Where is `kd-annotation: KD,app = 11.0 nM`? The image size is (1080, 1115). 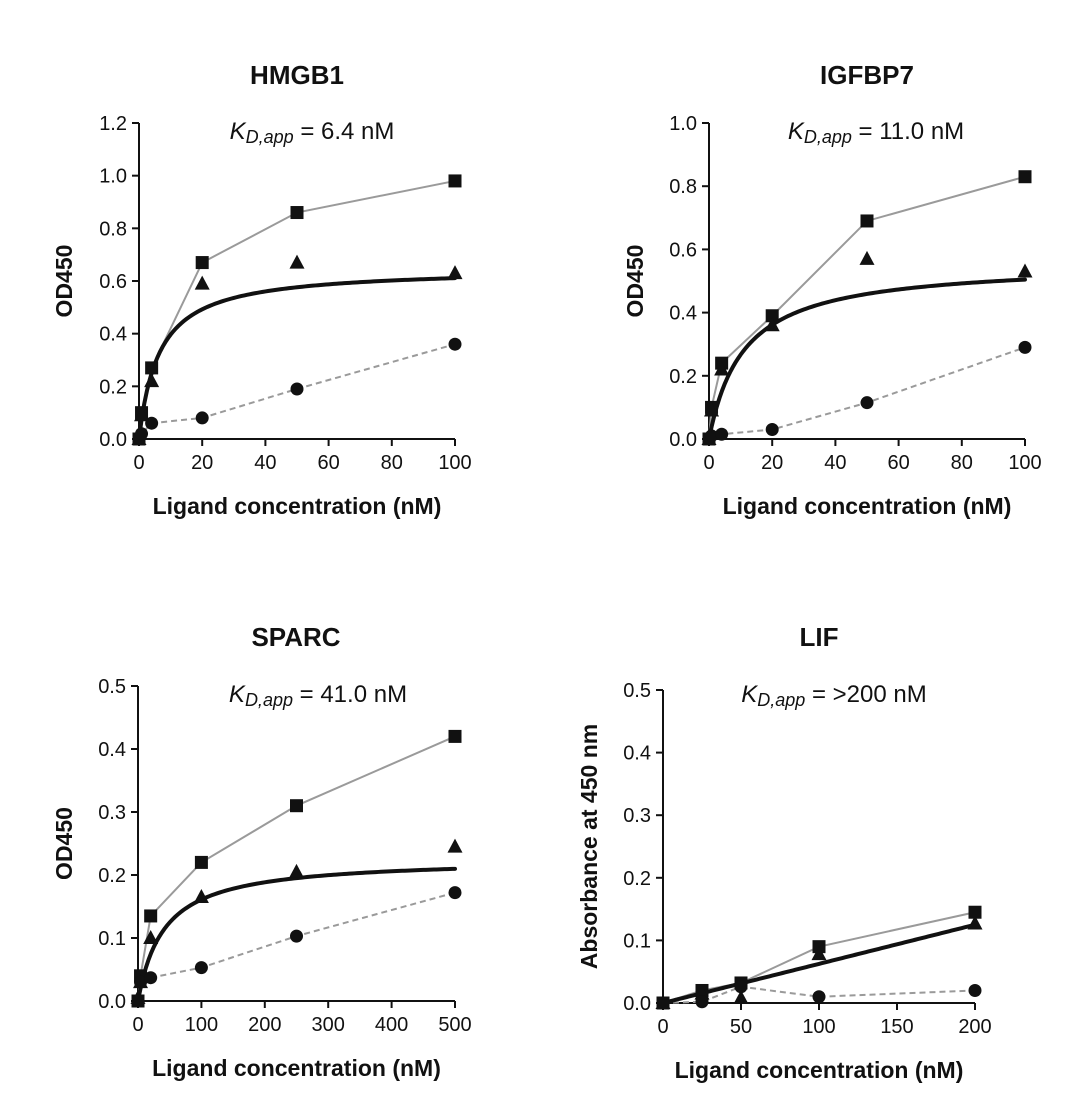
kd-annotation: KD,app = 11.0 nM is located at coordinates (876, 132).